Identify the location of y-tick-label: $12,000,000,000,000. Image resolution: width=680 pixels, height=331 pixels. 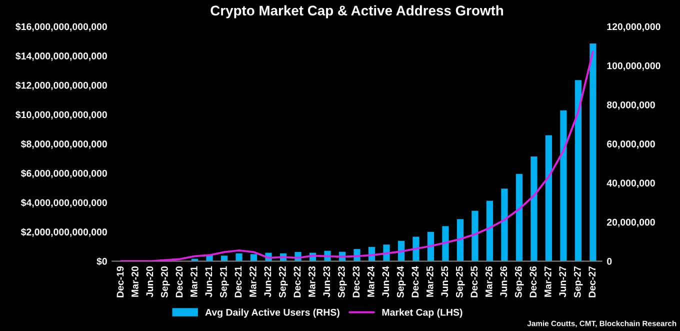
(61, 85).